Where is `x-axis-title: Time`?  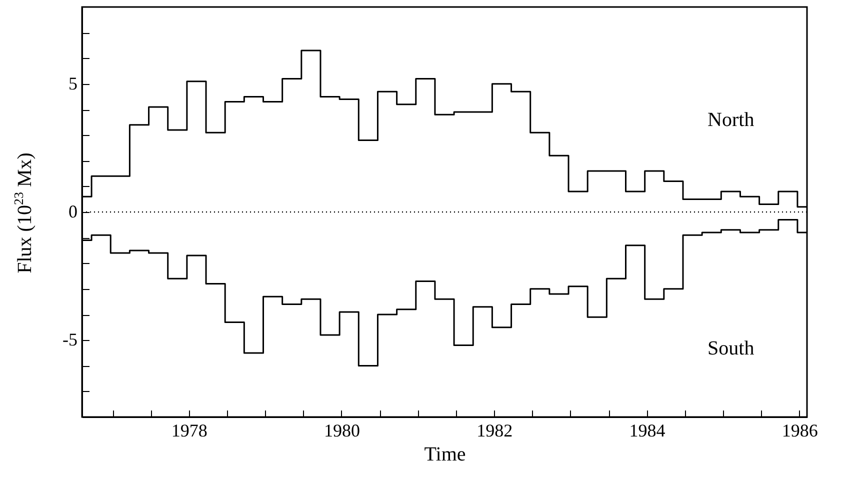 x-axis-title: Time is located at coordinates (445, 455).